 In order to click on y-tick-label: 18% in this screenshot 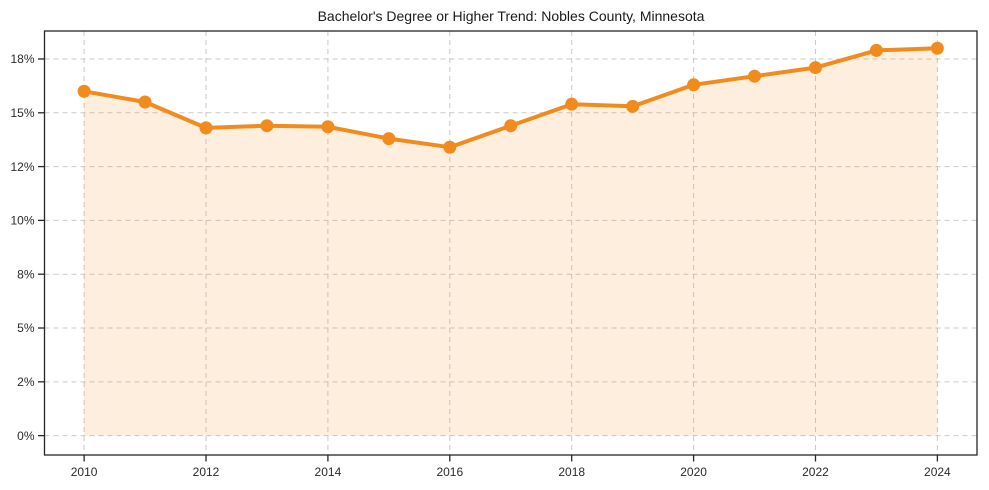, I will do `click(22, 59)`.